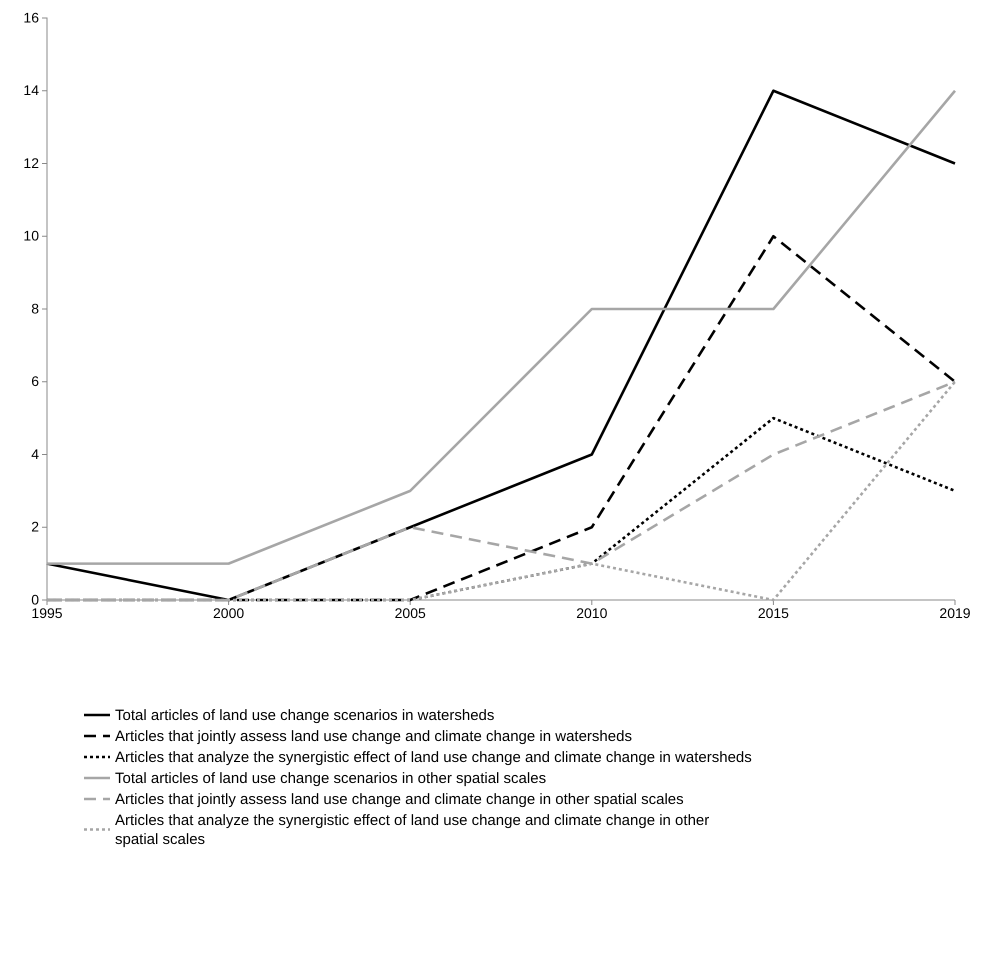 This screenshot has width=995, height=978. I want to click on y-tick-label: 2, so click(35, 526).